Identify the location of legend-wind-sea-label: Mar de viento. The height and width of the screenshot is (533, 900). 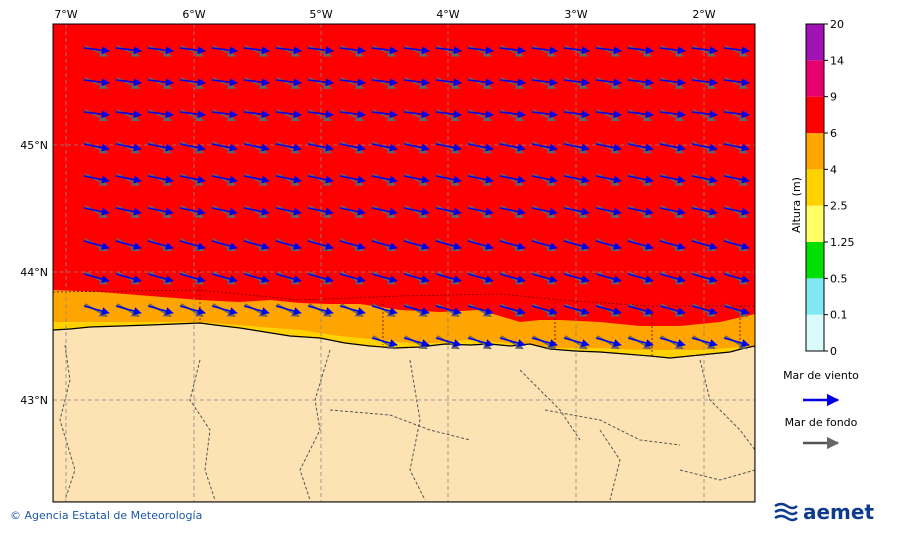
(821, 375).